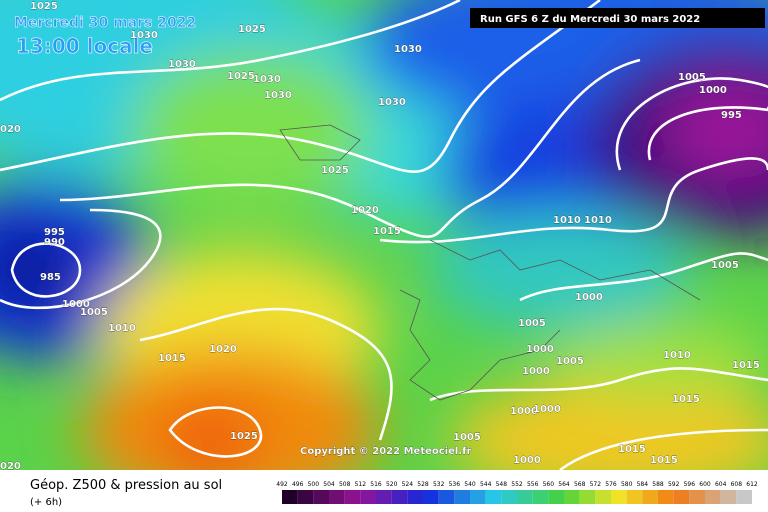 This screenshot has width=768, height=512. What do you see at coordinates (439, 484) in the screenshot?
I see `scale-label: 532` at bounding box center [439, 484].